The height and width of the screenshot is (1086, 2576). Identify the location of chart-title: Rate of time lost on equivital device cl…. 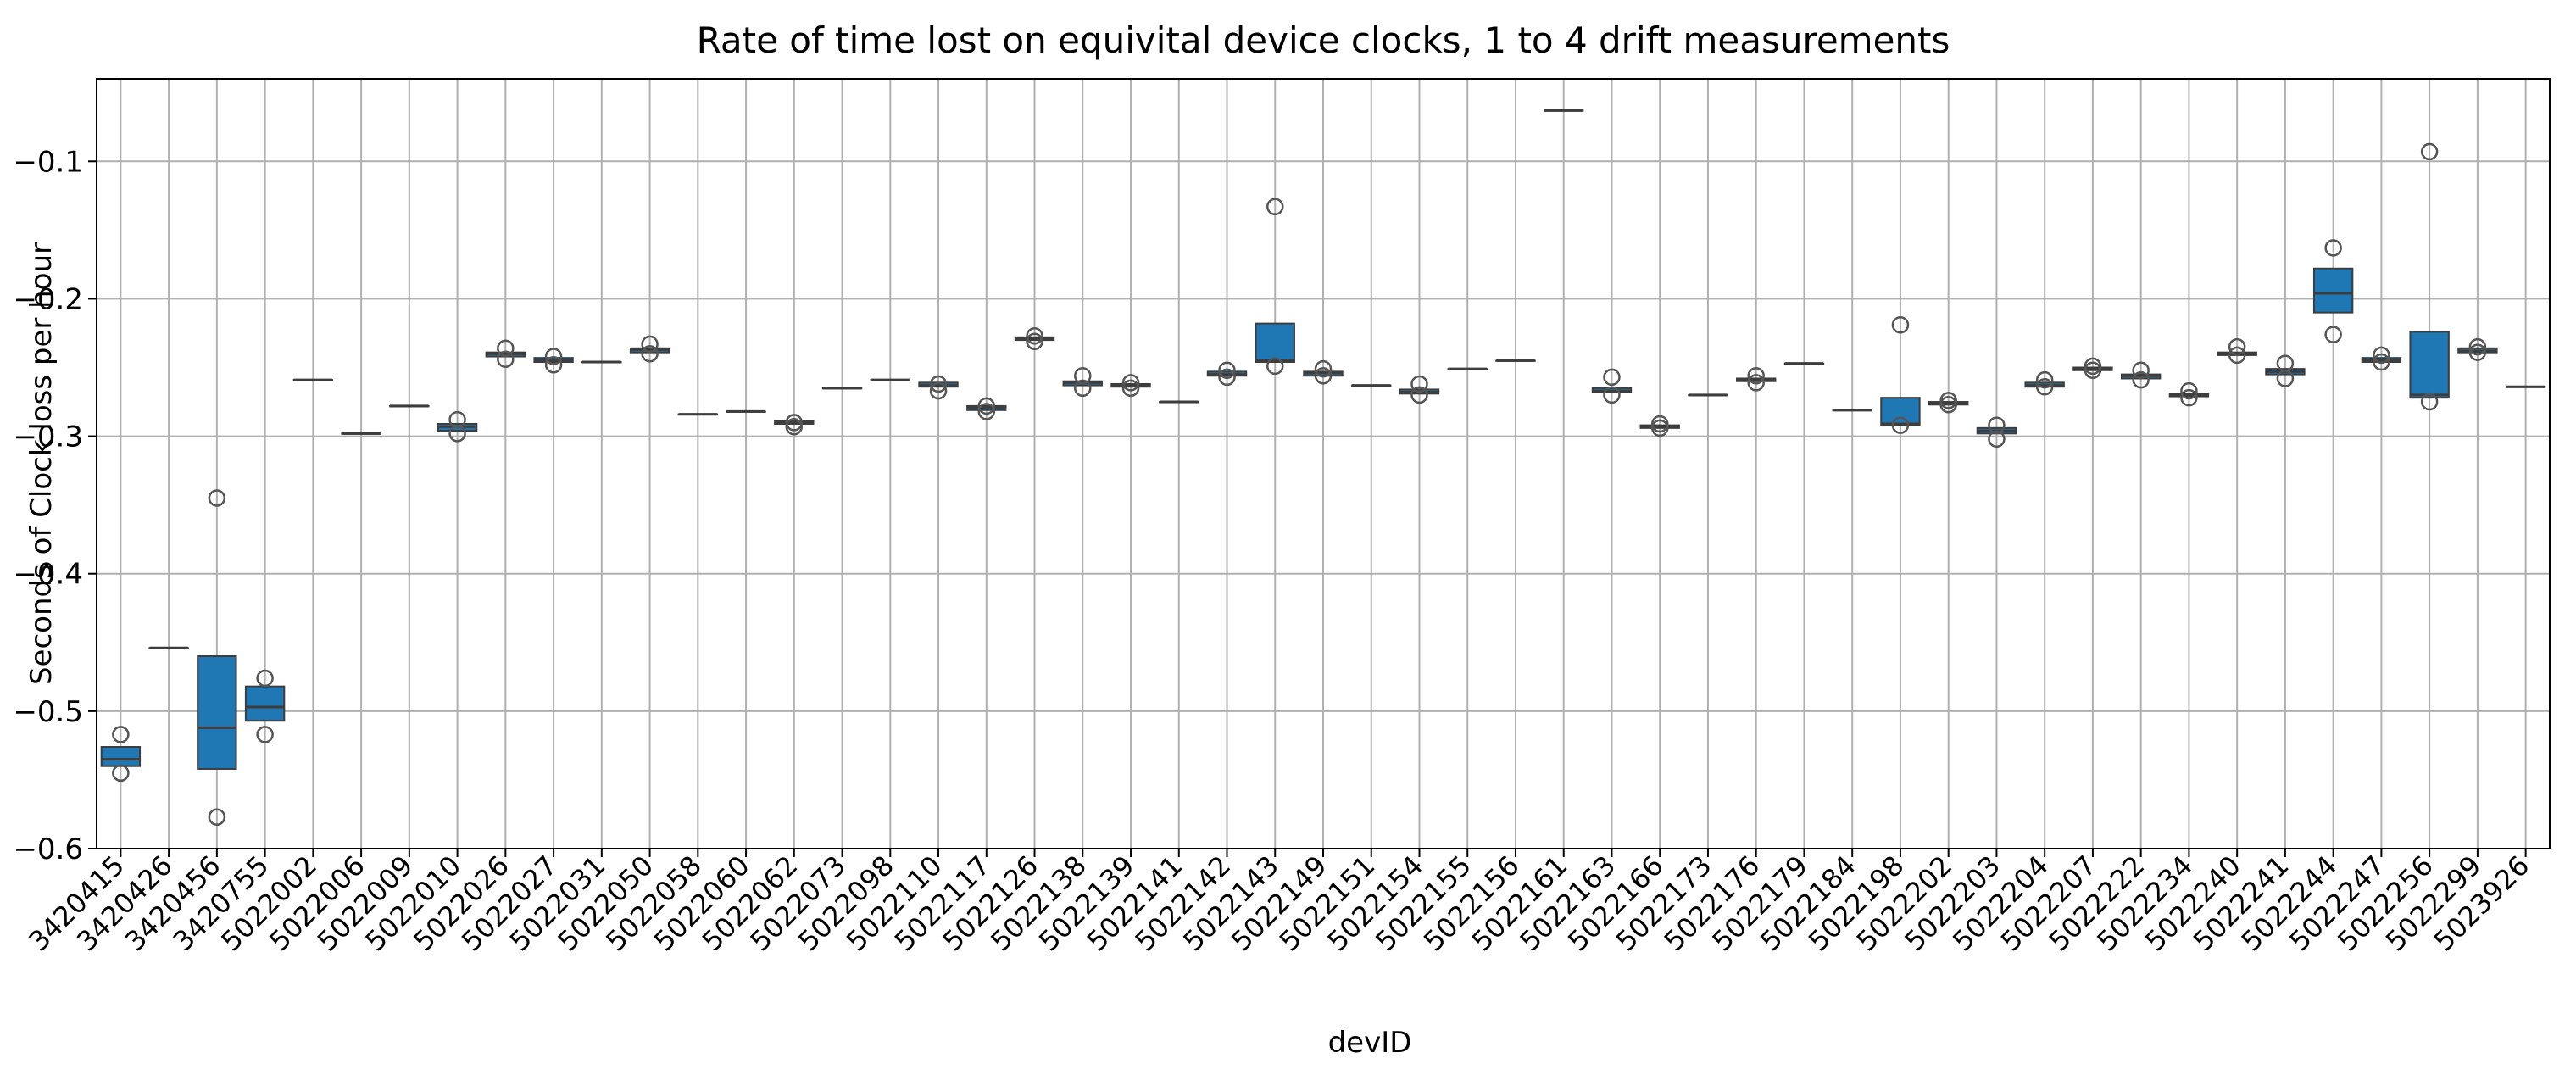
(1323, 40).